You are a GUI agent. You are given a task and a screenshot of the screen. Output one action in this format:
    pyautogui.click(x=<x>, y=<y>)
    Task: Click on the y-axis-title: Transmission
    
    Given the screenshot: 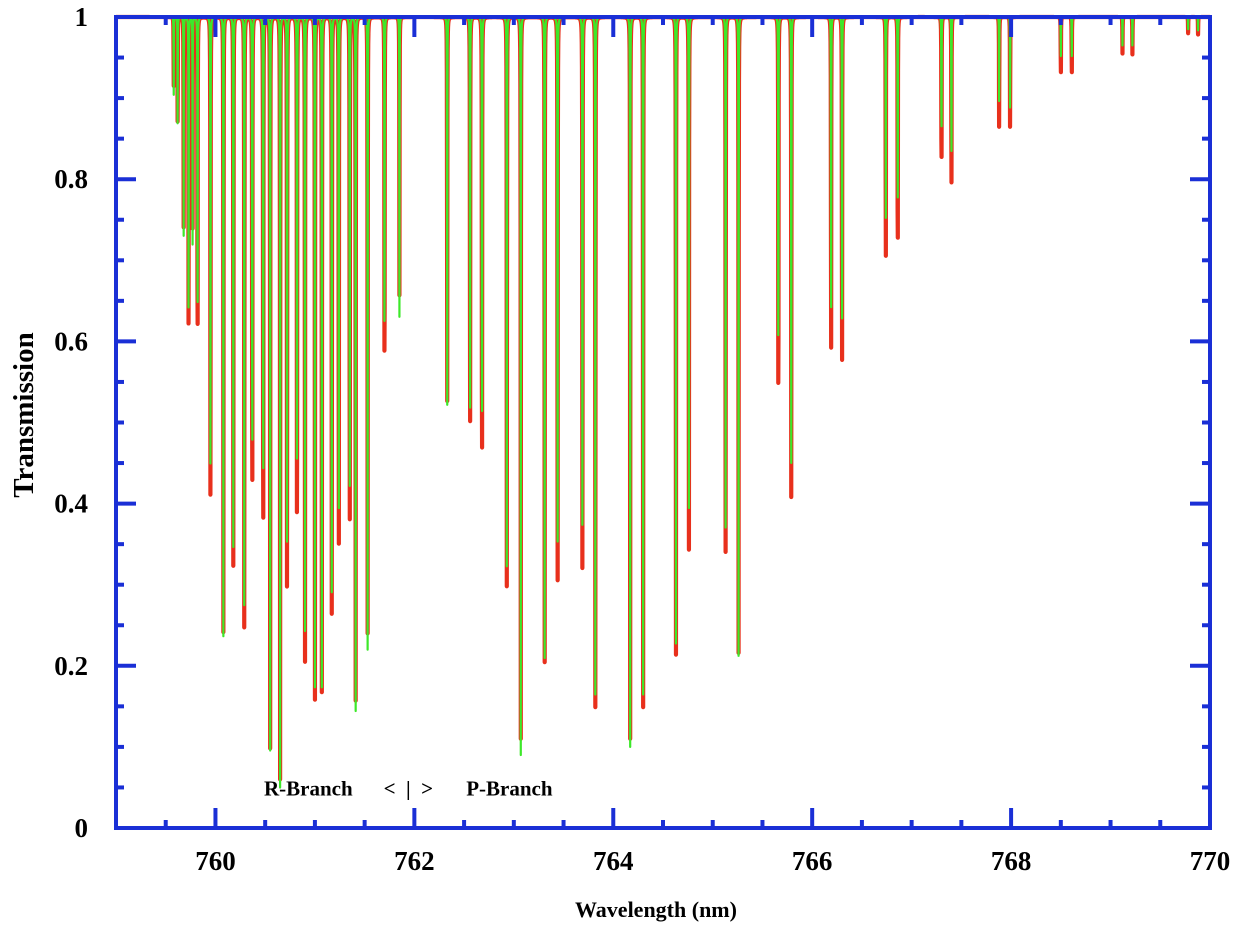 What is the action you would take?
    pyautogui.click(x=24, y=414)
    